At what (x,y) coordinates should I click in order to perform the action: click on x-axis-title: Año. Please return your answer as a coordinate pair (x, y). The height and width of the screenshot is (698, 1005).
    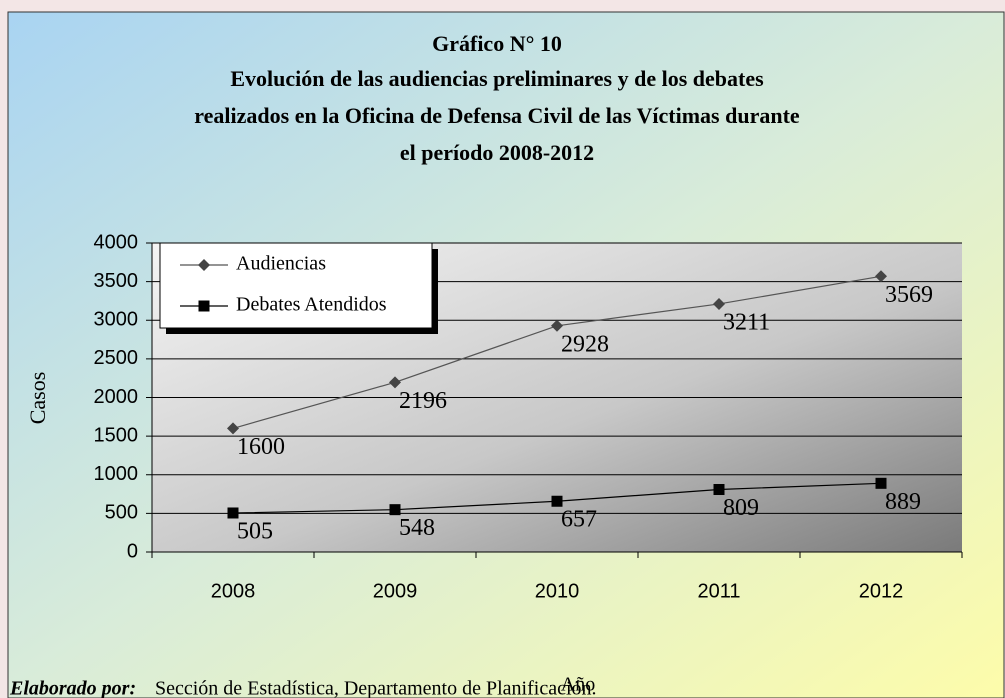
    Looking at the image, I should click on (578, 685).